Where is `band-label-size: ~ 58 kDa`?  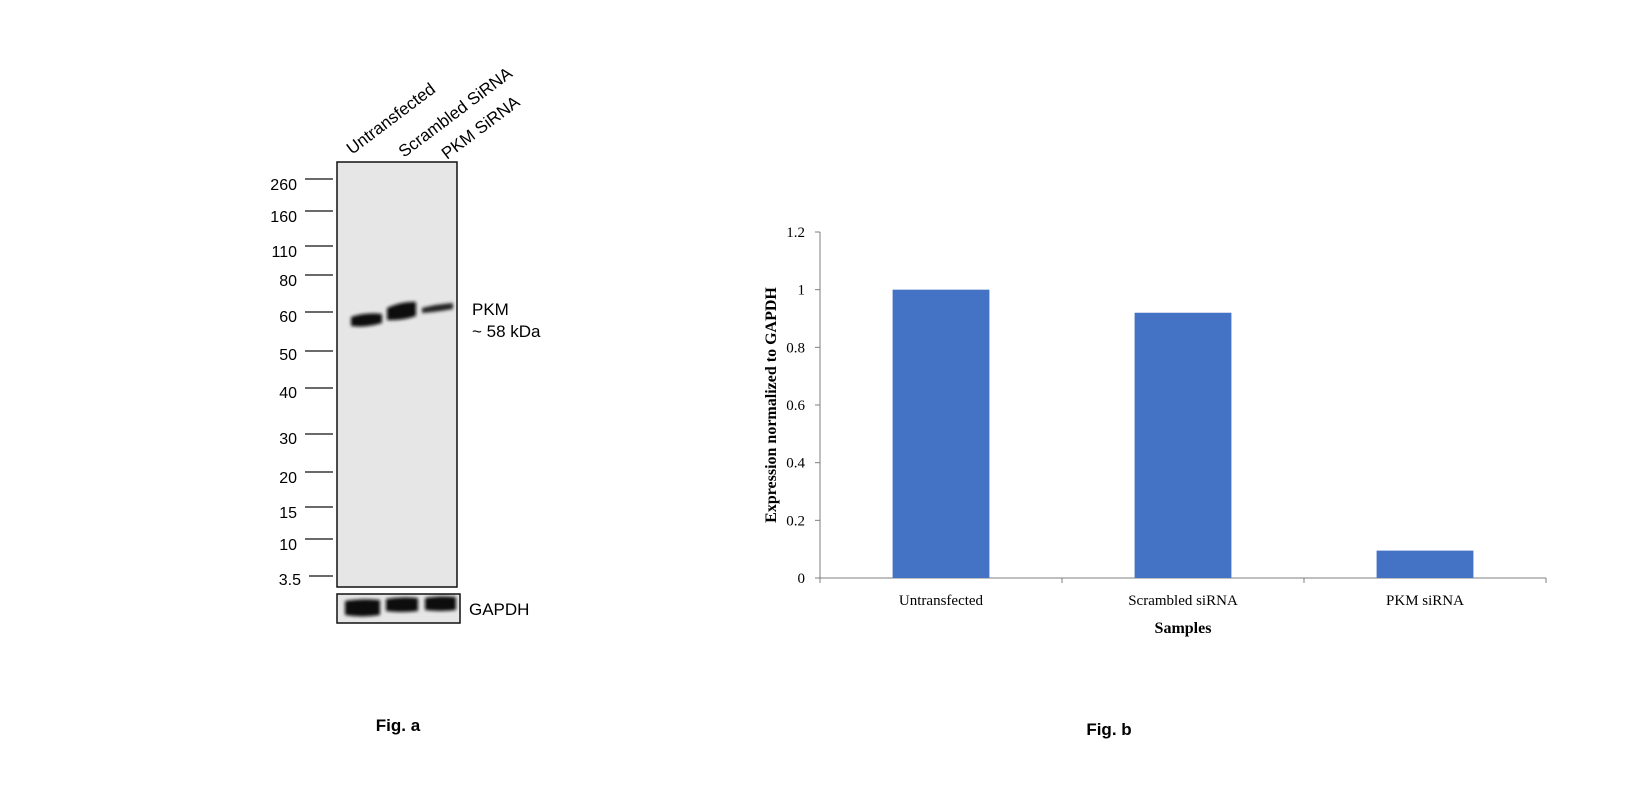
band-label-size: ~ 58 kDa is located at coordinates (506, 331).